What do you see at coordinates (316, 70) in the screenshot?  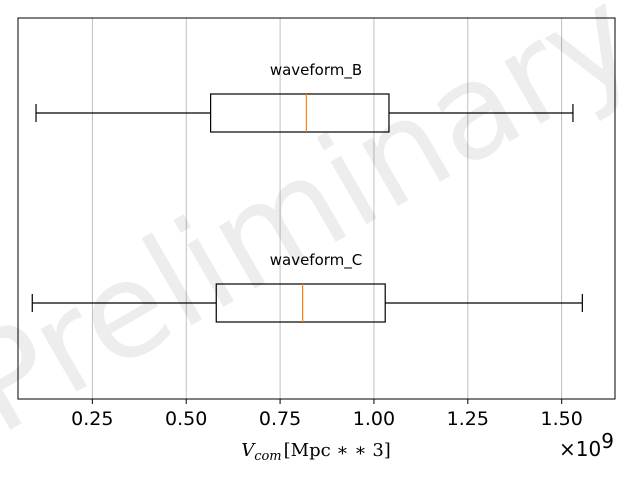 I see `box-label: waveform_B` at bounding box center [316, 70].